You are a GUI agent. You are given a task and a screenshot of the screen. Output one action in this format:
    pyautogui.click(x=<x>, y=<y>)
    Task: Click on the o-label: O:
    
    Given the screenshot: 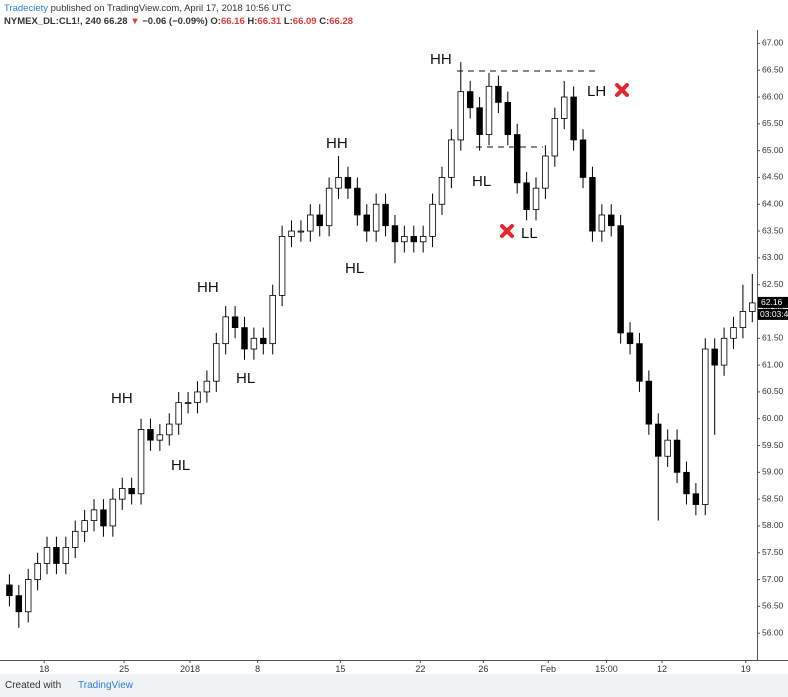 What is the action you would take?
    pyautogui.click(x=215, y=21)
    